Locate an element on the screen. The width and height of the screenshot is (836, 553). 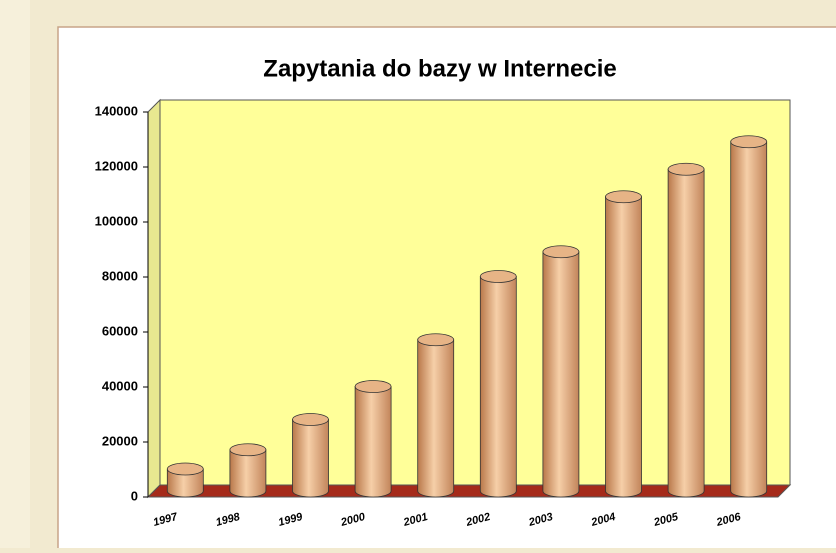
side-strip is located at coordinates (15, 274).